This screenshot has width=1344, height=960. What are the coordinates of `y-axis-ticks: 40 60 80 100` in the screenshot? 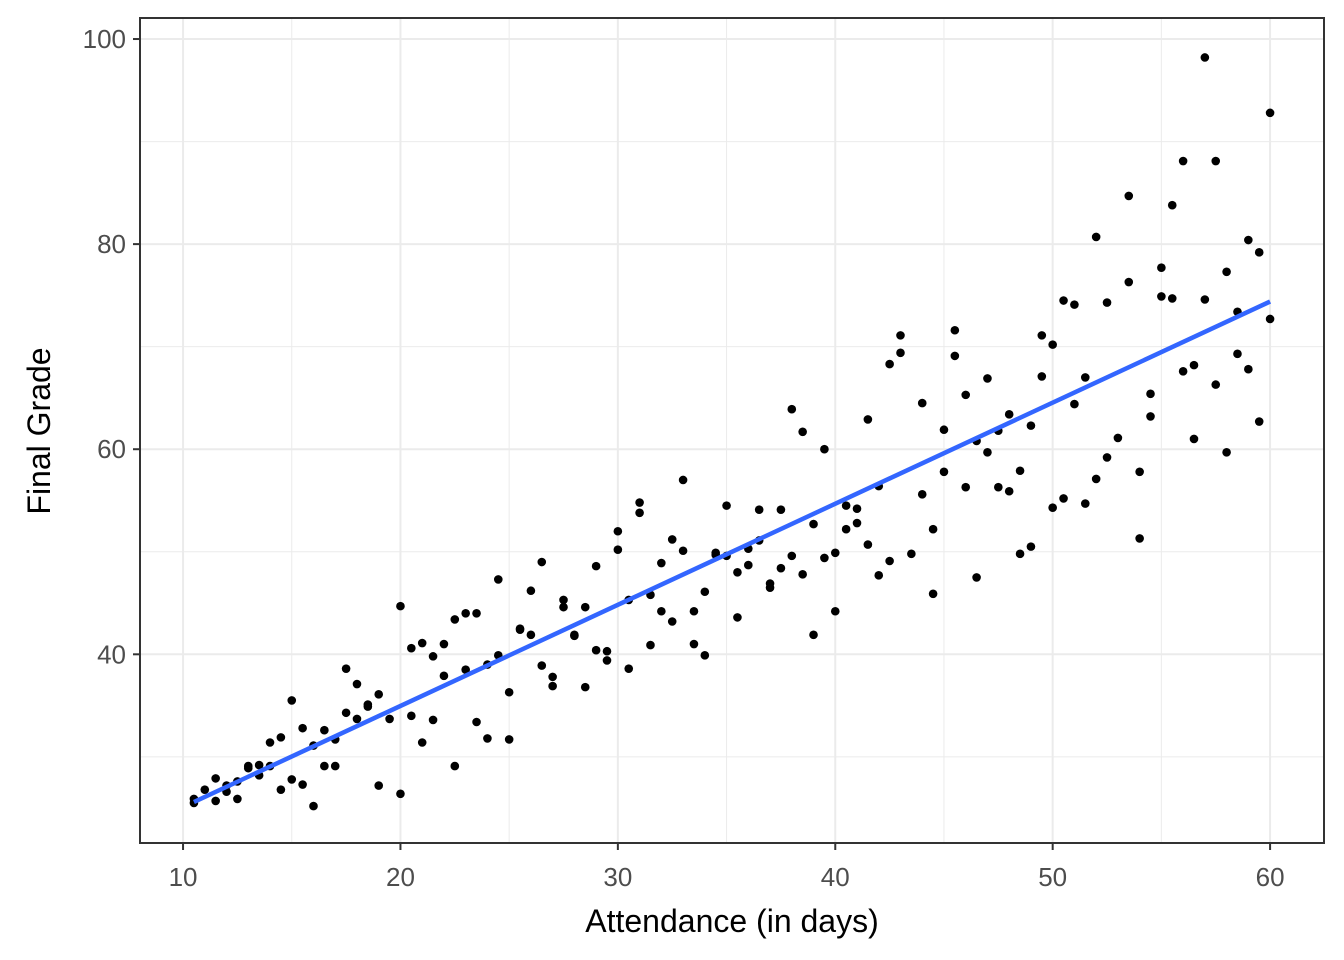 It's located at (111, 346).